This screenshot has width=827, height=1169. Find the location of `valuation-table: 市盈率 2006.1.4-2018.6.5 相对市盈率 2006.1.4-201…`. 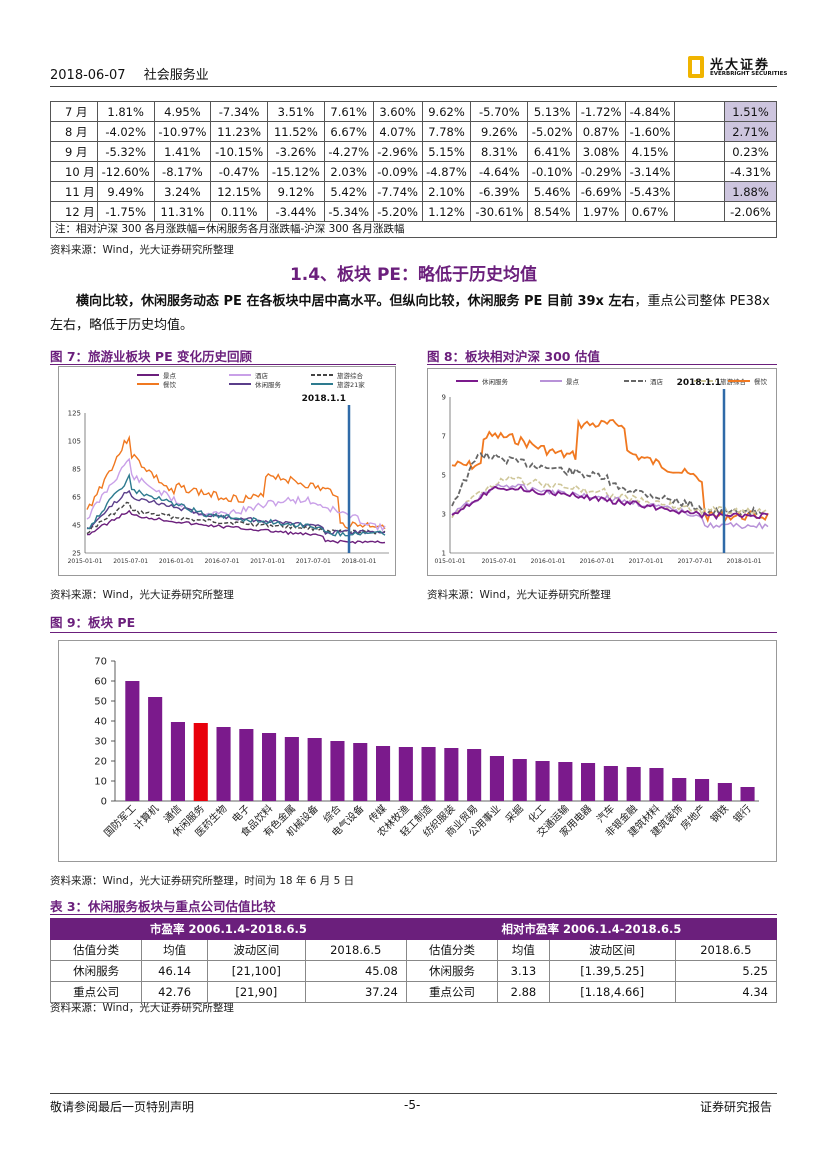

valuation-table: 市盈率 2006.1.4-2018.6.5 相对市盈率 2006.1.4-201… is located at coordinates (413, 960).